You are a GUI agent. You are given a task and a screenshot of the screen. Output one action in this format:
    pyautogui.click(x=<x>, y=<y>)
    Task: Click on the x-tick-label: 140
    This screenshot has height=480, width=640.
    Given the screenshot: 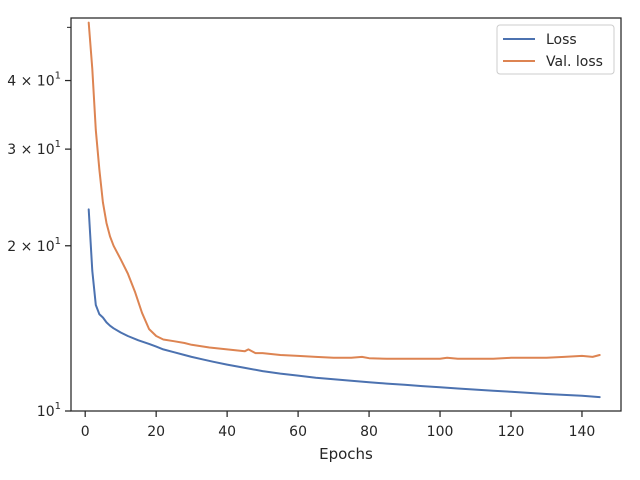 What is the action you would take?
    pyautogui.click(x=582, y=432)
    